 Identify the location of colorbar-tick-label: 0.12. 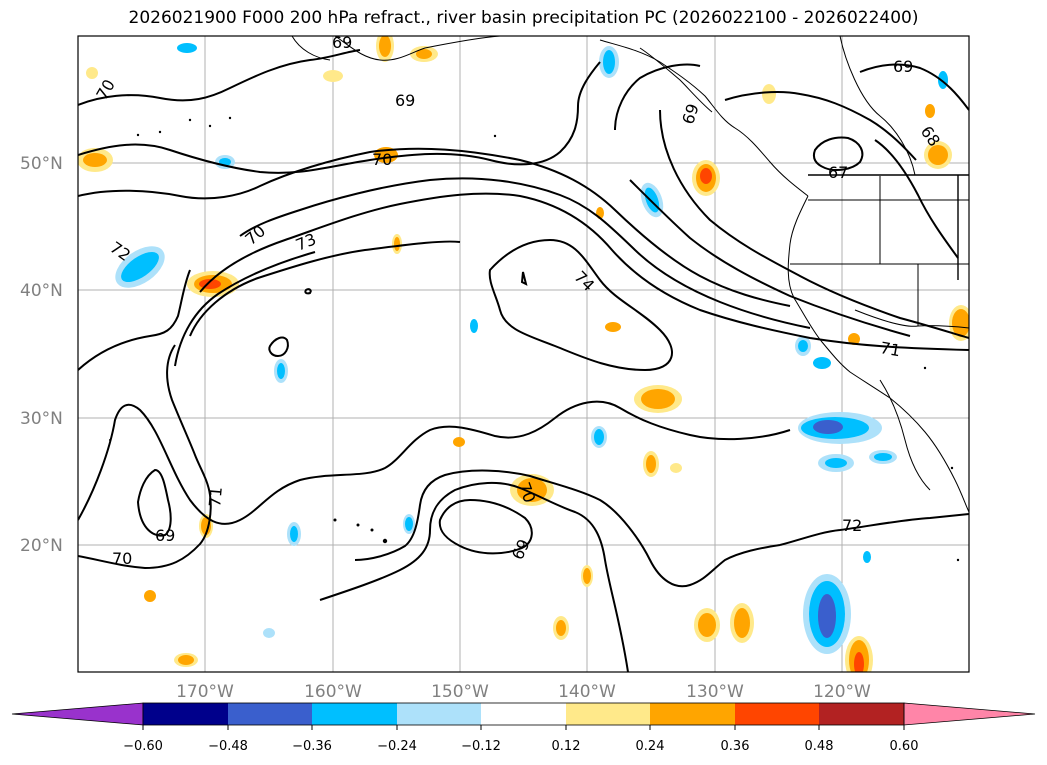
(566, 746).